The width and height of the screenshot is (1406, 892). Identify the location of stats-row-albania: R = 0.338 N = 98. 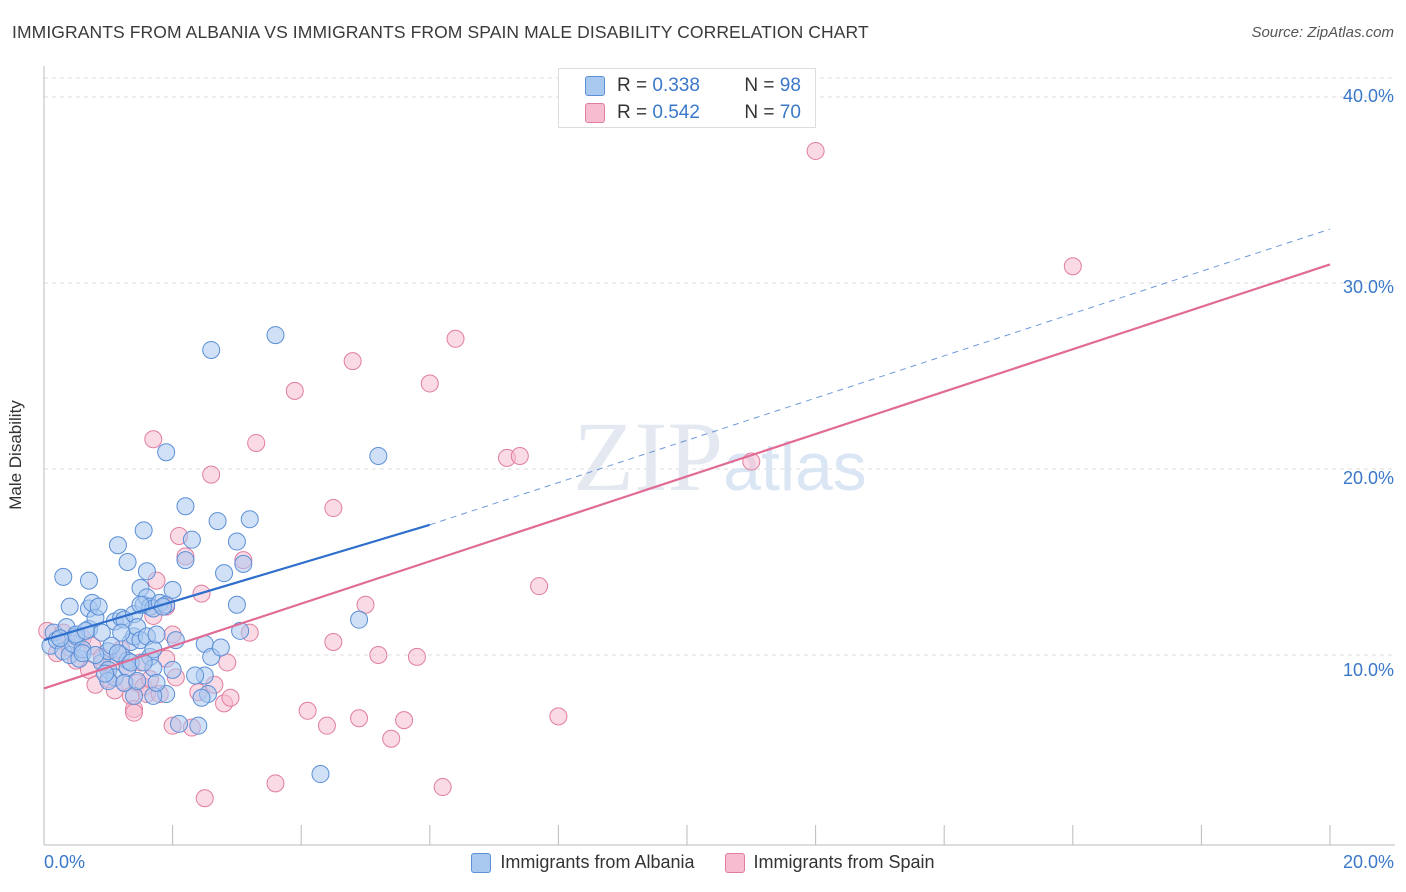
(693, 86).